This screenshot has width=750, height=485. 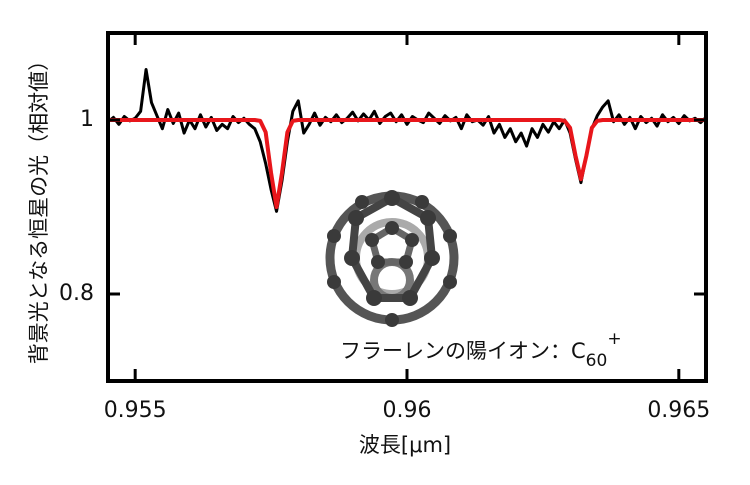 I want to click on y-tick-label: 1, so click(x=87, y=119).